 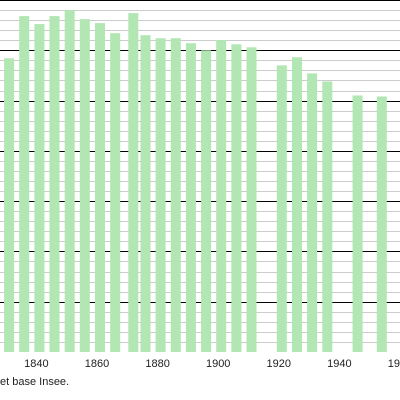 I want to click on x-axis-ticks: 1840 1860 1880 1900 1920 1940 1960, so click(x=212, y=364).